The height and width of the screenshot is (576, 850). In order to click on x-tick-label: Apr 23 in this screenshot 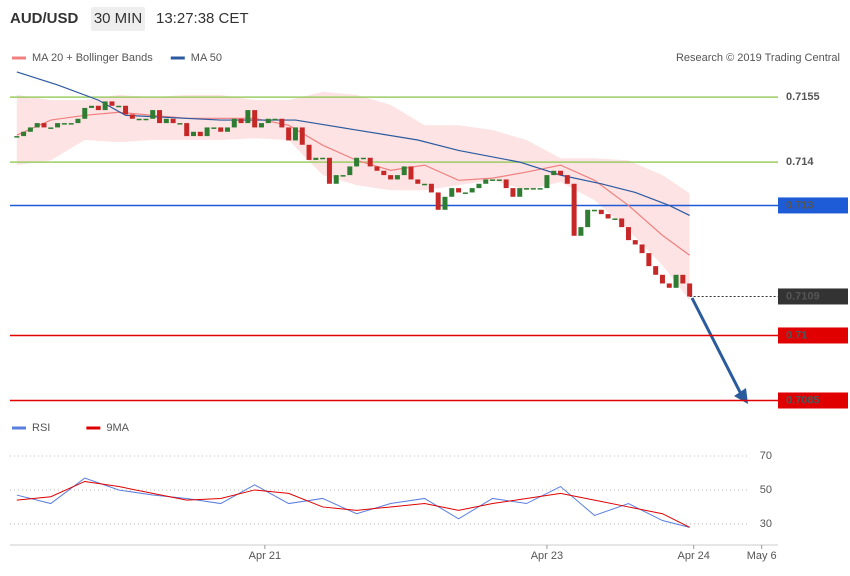, I will do `click(547, 556)`.